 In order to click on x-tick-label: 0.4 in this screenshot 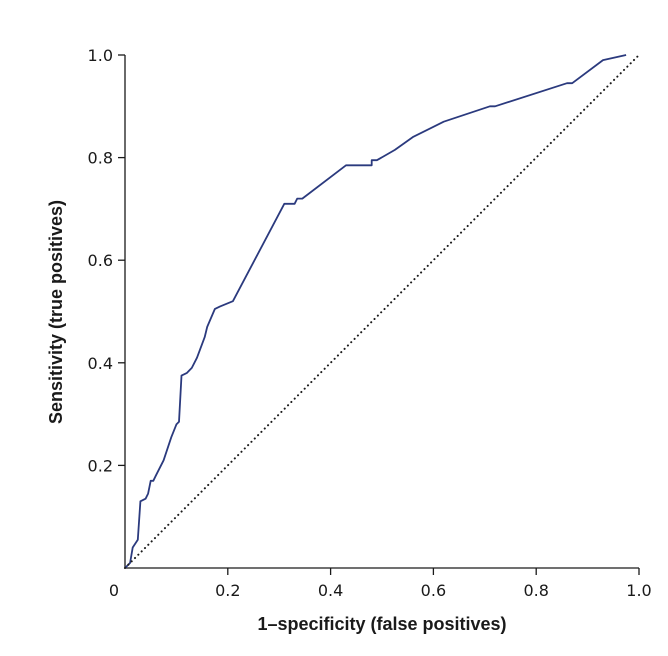, I will do `click(330, 590)`.